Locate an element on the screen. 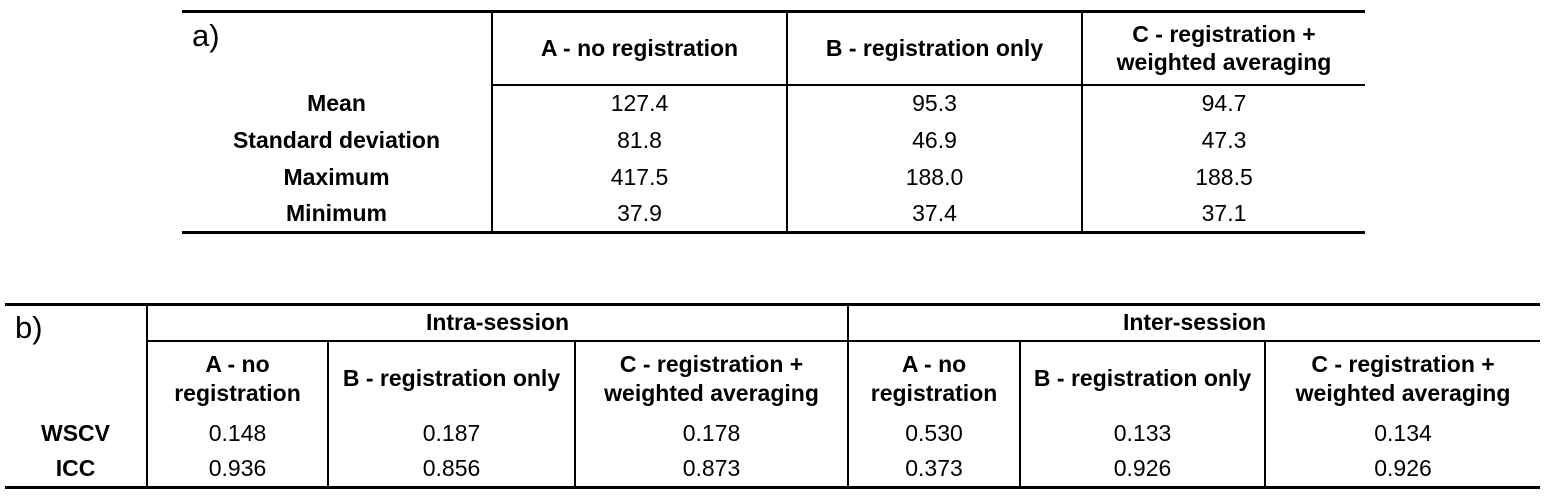 The width and height of the screenshot is (1546, 496). value-cell: 188.5 is located at coordinates (1223, 177).